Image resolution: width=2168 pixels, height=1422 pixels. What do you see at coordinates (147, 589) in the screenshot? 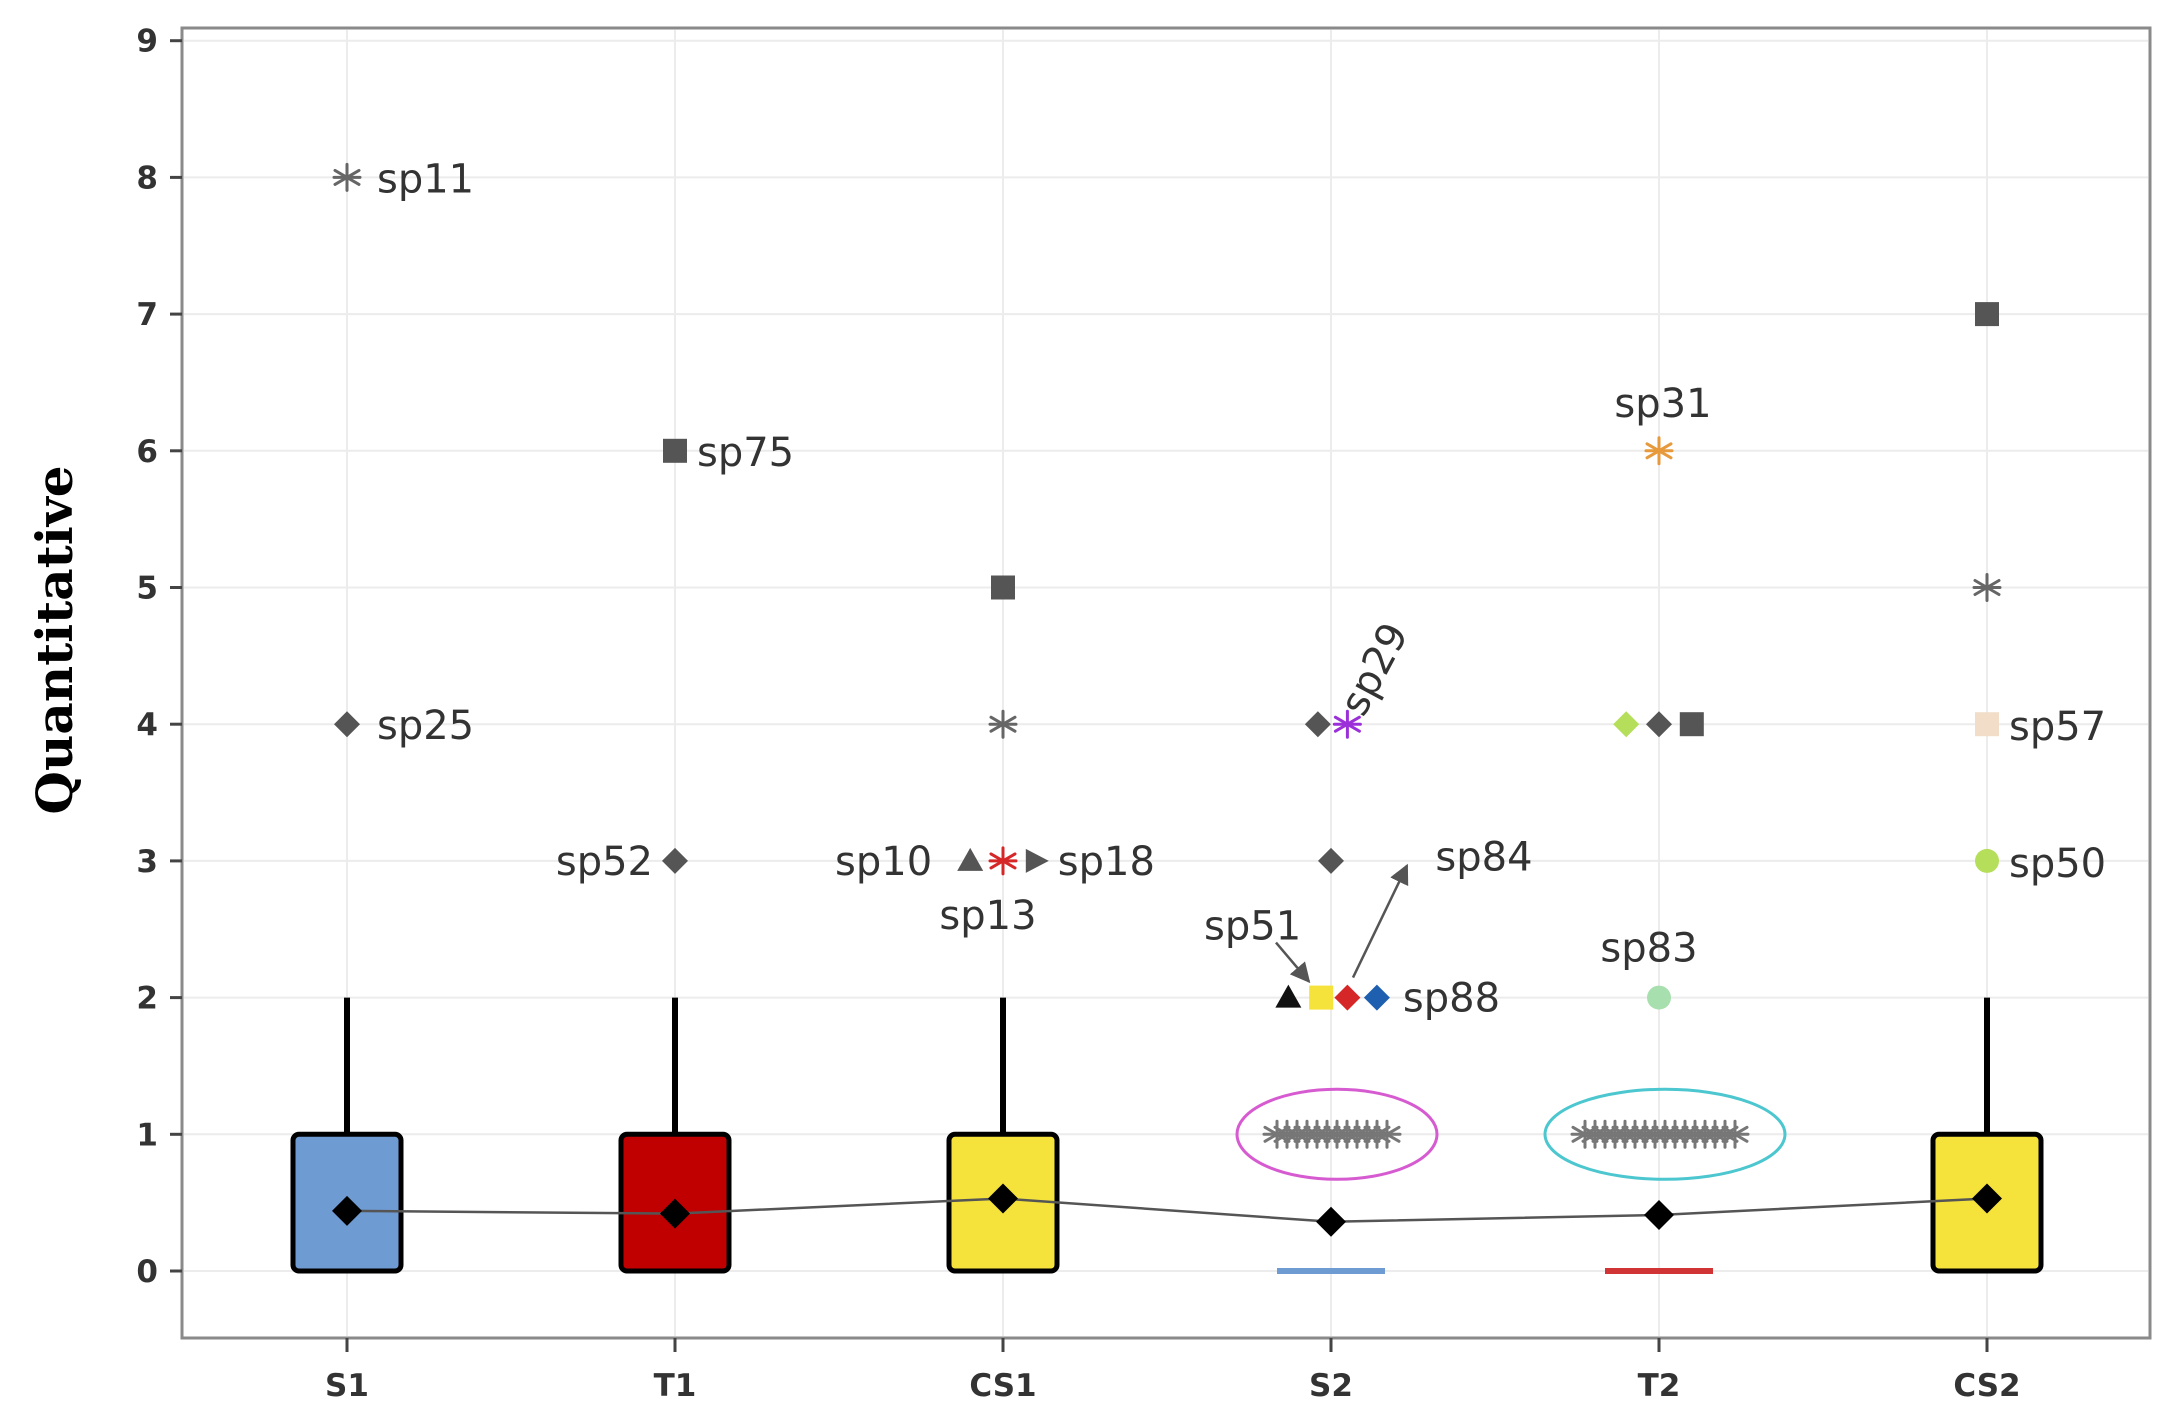
I see `y-tick-label: 5` at bounding box center [147, 589].